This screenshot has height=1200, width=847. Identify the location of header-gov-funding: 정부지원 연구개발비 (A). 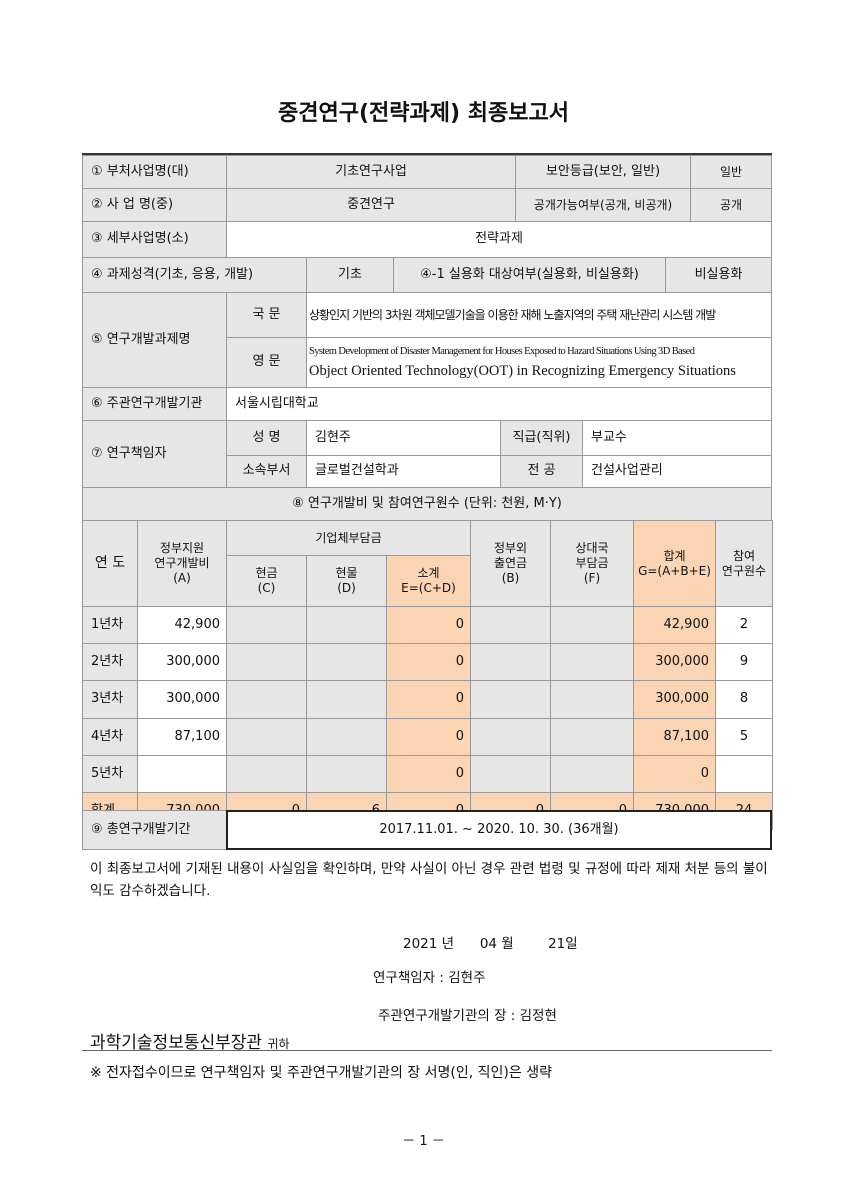
(182, 563).